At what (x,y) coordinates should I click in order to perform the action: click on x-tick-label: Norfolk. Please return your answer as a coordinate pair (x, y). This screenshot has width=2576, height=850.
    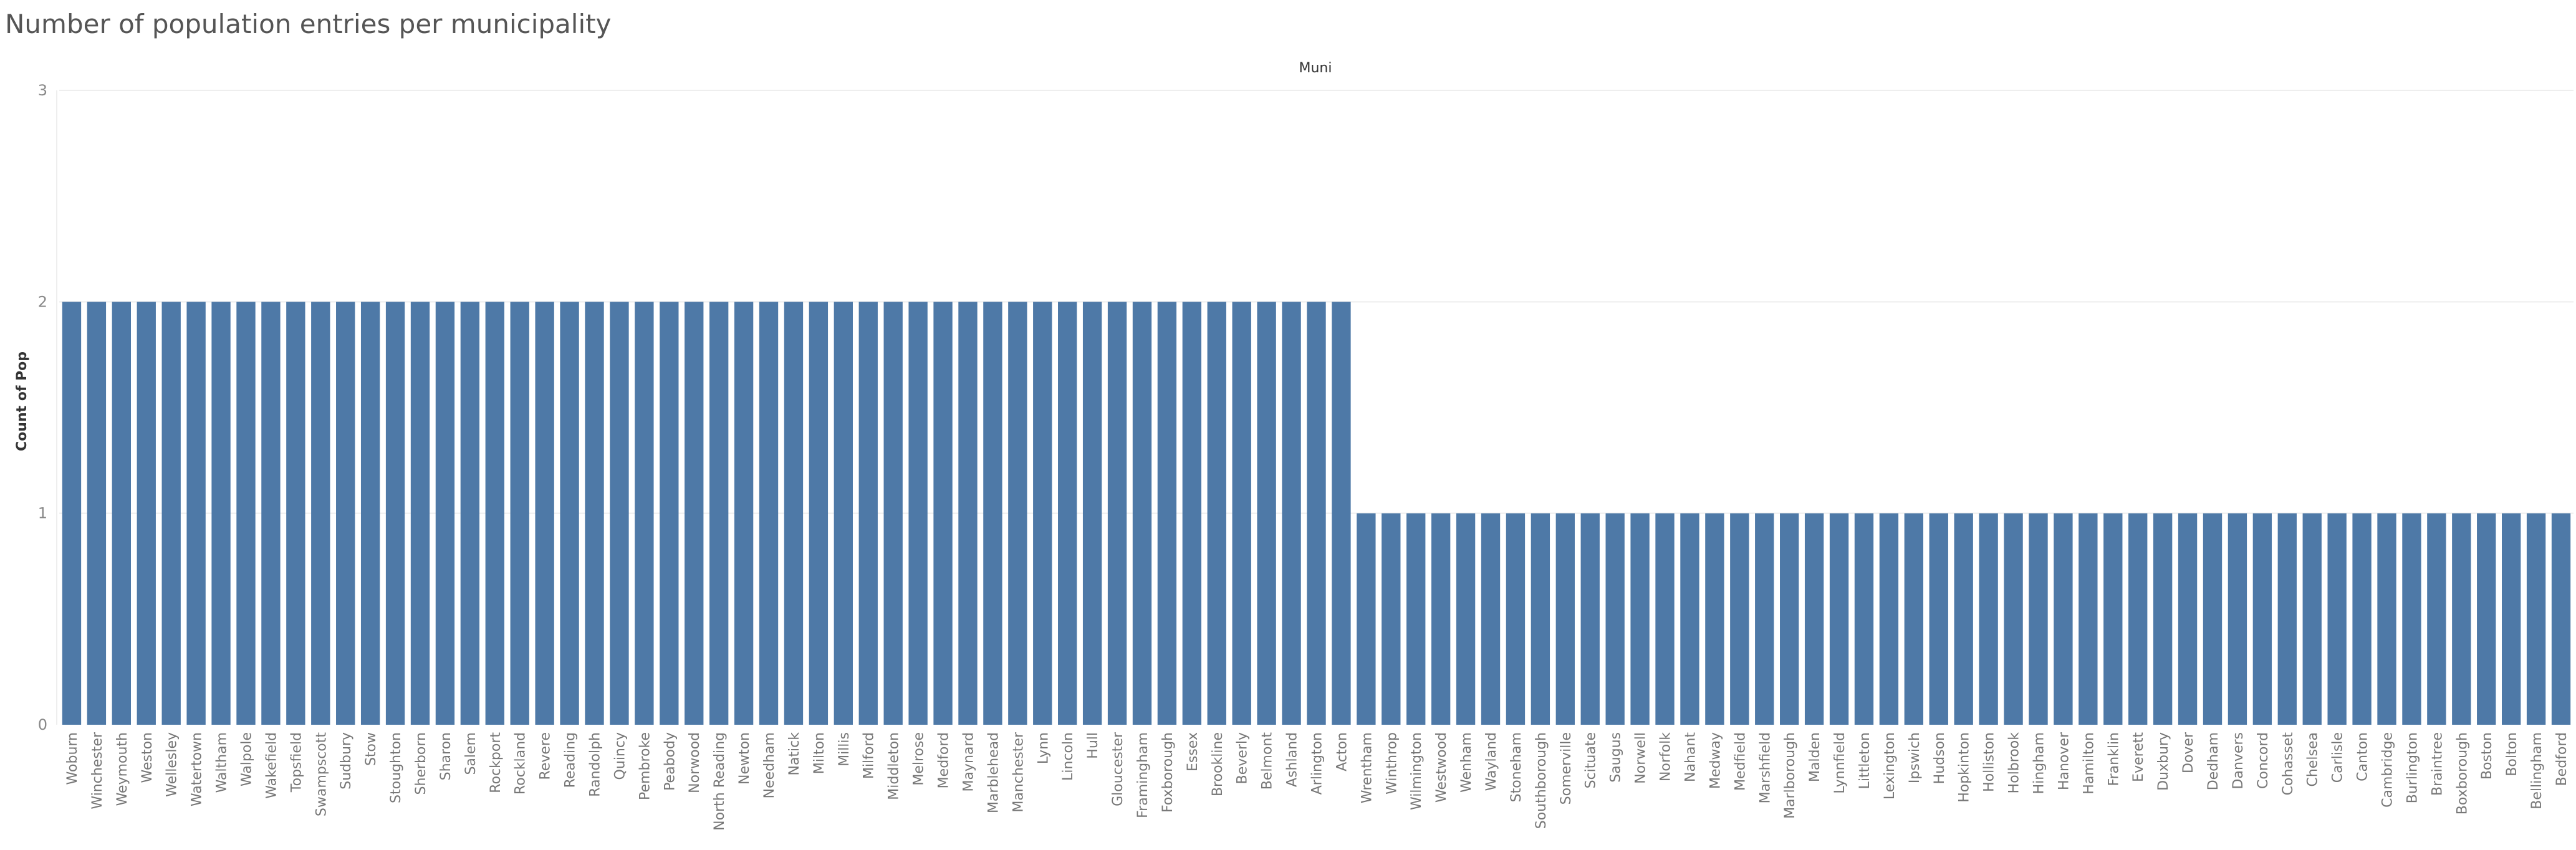
    Looking at the image, I should click on (1666, 756).